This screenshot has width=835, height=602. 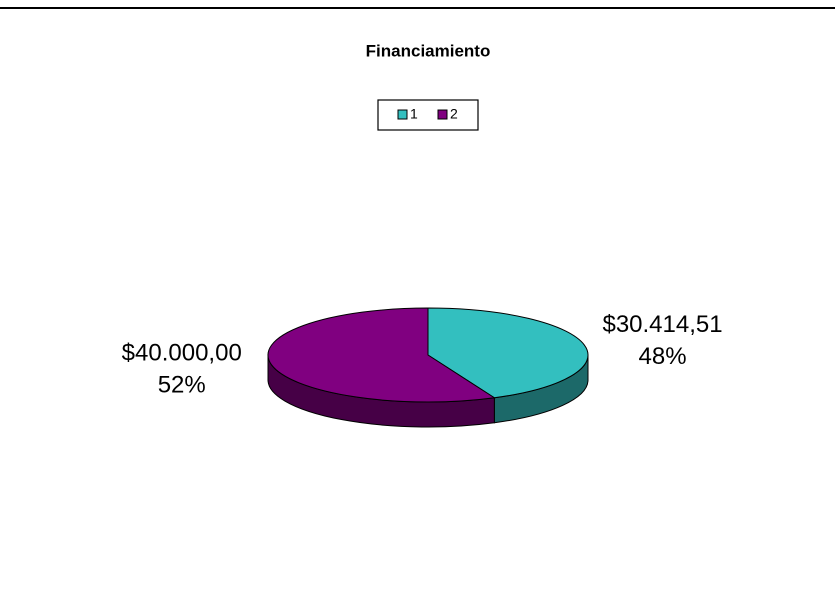 I want to click on legend-label: 1, so click(x=414, y=114).